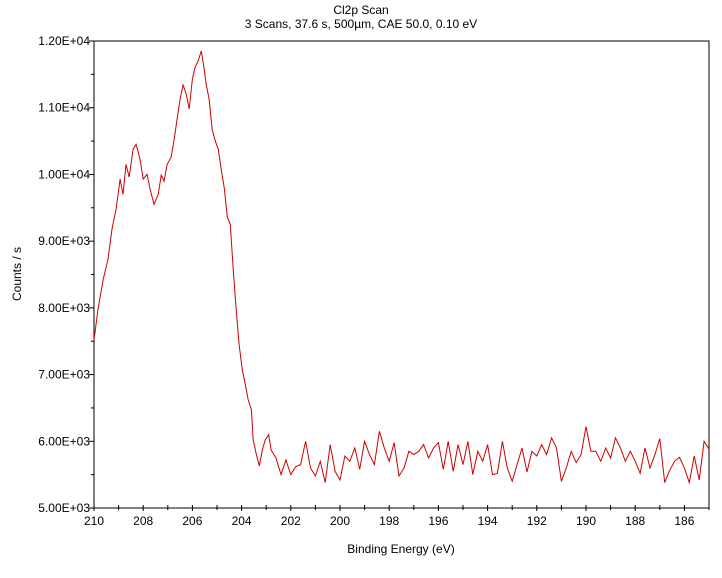  What do you see at coordinates (635, 521) in the screenshot?
I see `x-tick-label: 188` at bounding box center [635, 521].